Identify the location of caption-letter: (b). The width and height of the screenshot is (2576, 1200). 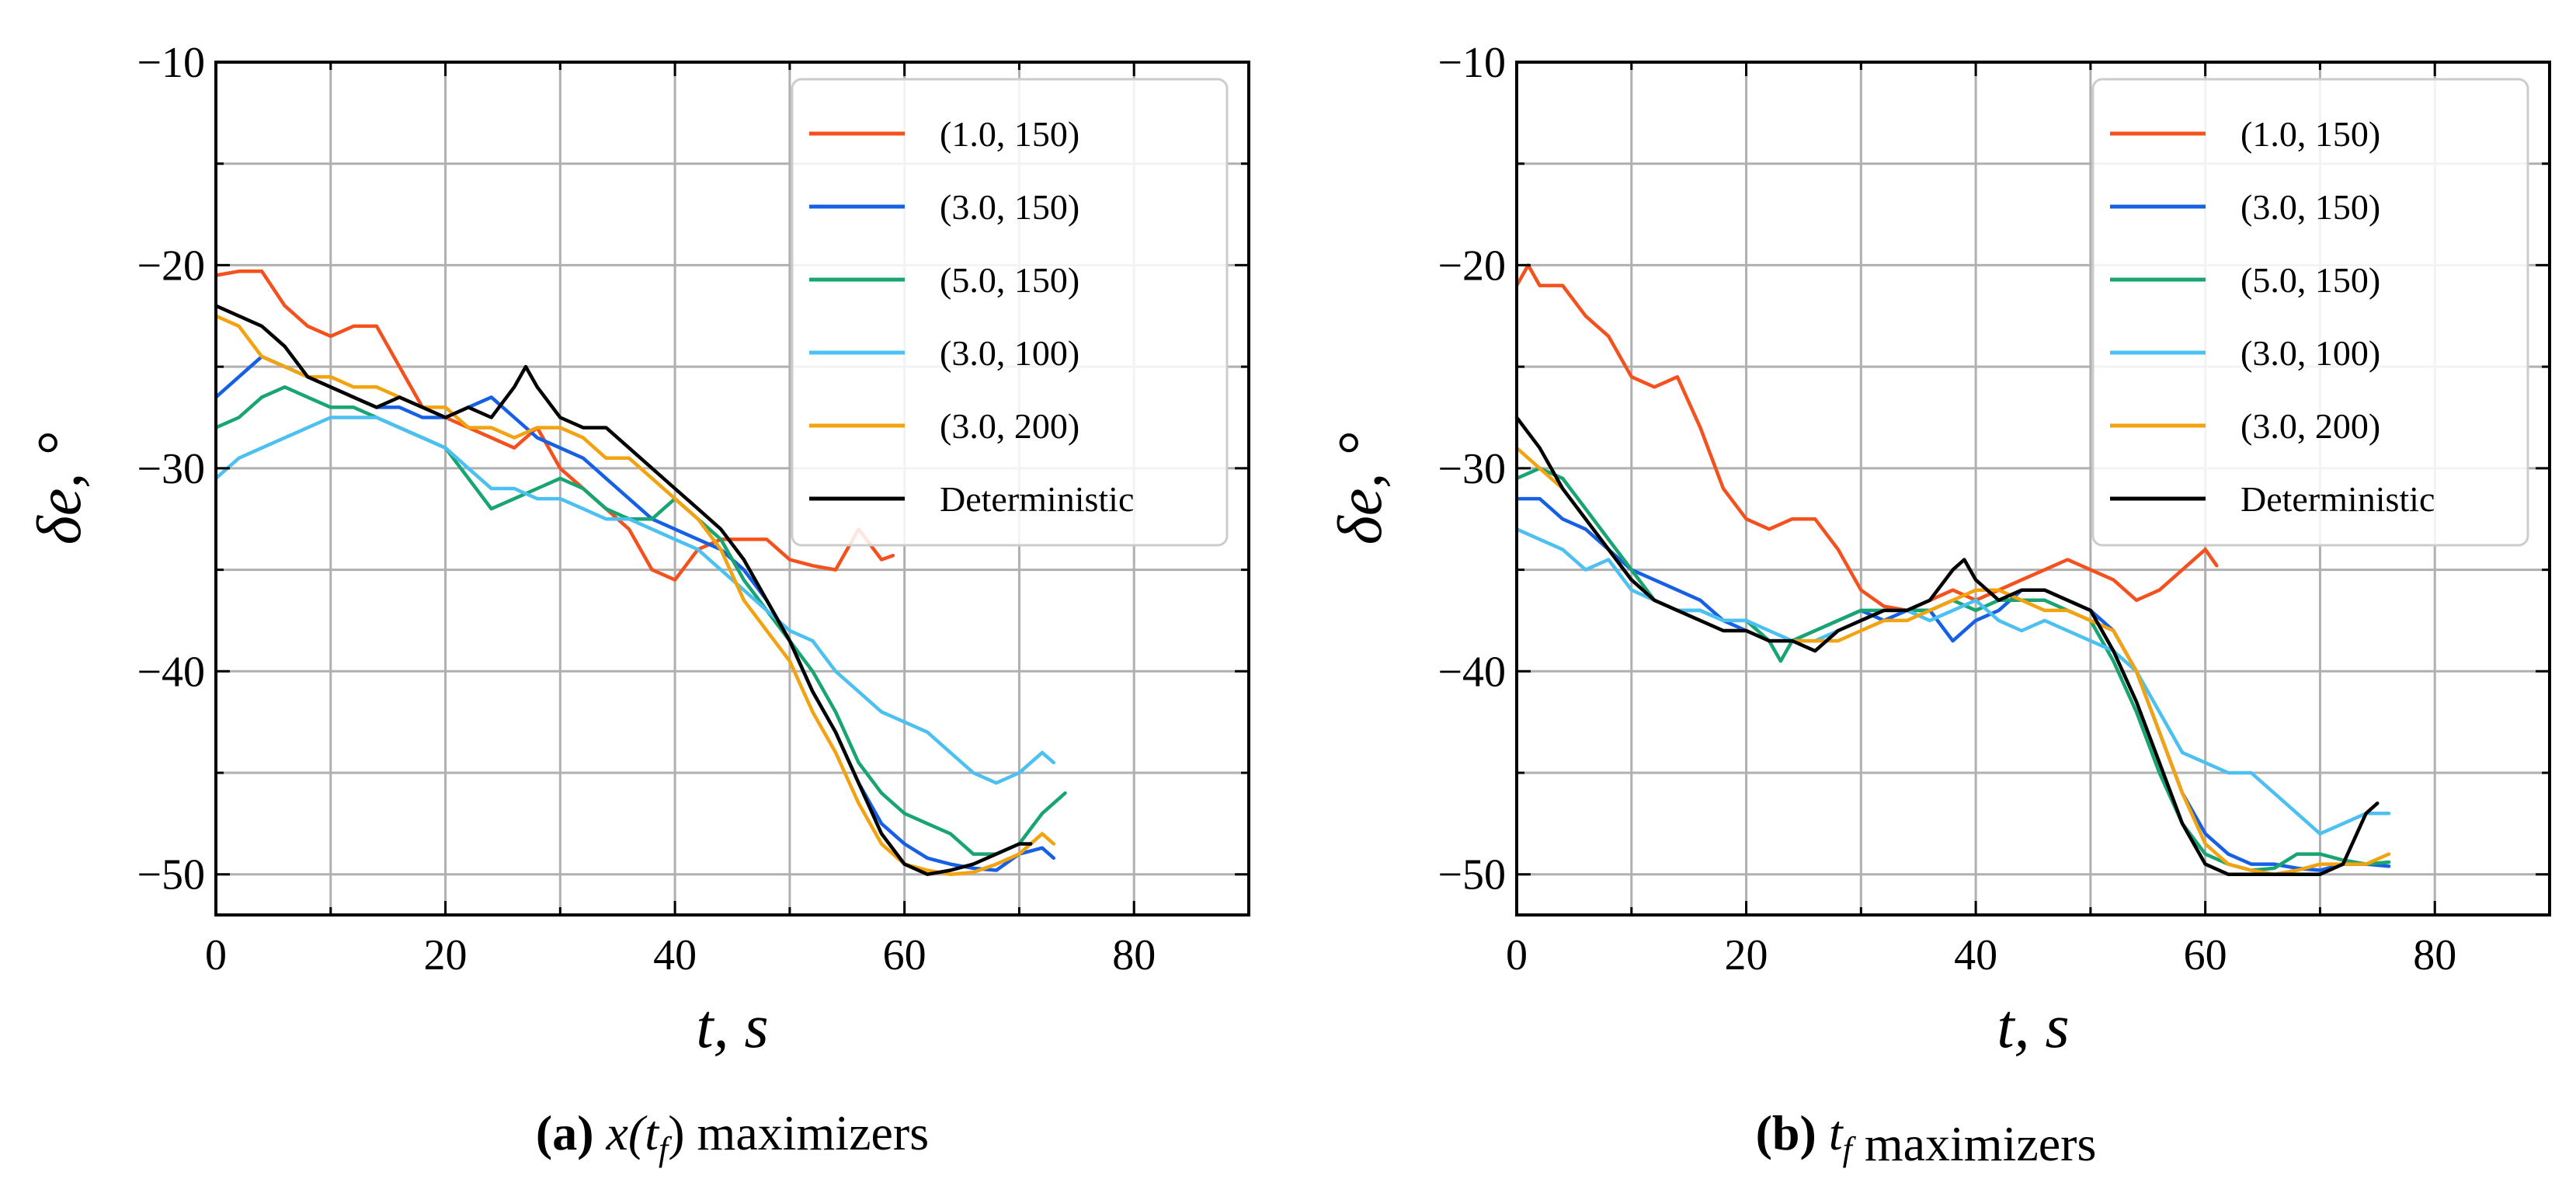
(1792, 1132).